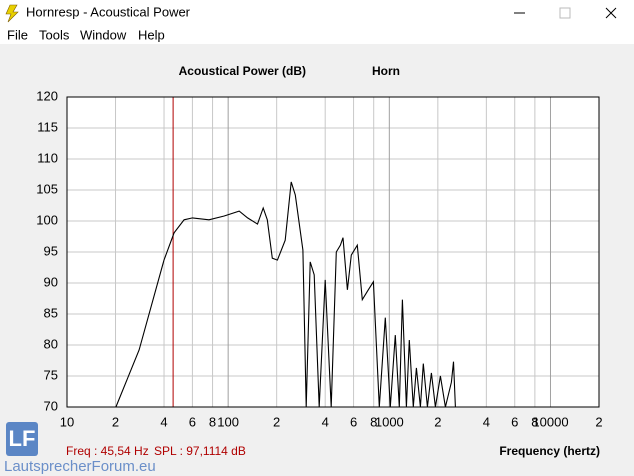  What do you see at coordinates (17, 34) in the screenshot?
I see `menu-item: File` at bounding box center [17, 34].